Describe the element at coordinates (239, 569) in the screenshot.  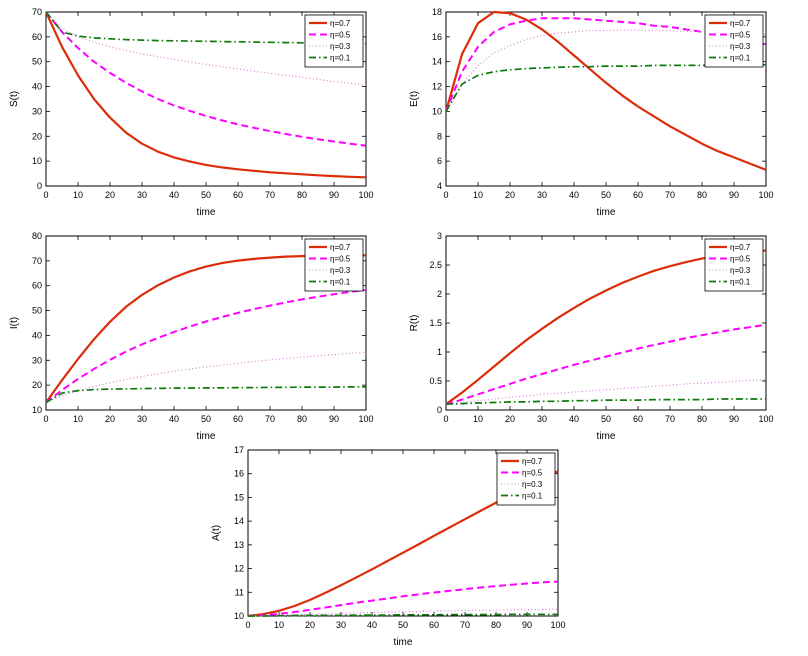
I see `y-tick-label: 12` at that location.